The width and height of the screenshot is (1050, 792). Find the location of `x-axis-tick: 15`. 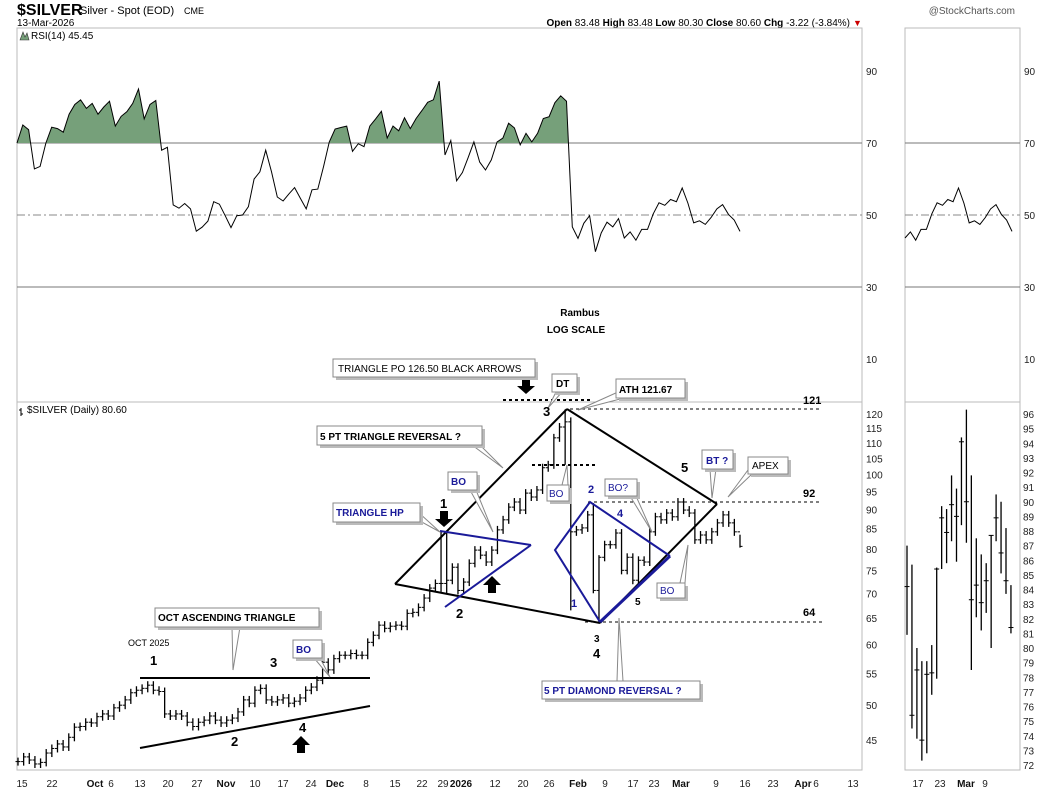

x-axis-tick: 15 is located at coordinates (395, 784).